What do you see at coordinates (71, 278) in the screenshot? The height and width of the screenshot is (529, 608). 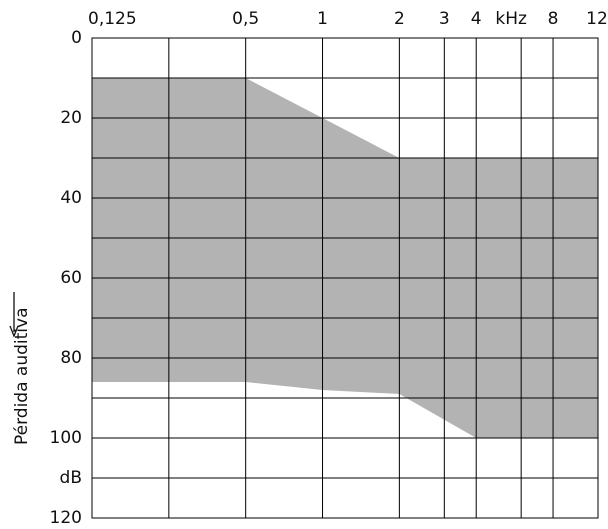 I see `y-tick-label: 60` at bounding box center [71, 278].